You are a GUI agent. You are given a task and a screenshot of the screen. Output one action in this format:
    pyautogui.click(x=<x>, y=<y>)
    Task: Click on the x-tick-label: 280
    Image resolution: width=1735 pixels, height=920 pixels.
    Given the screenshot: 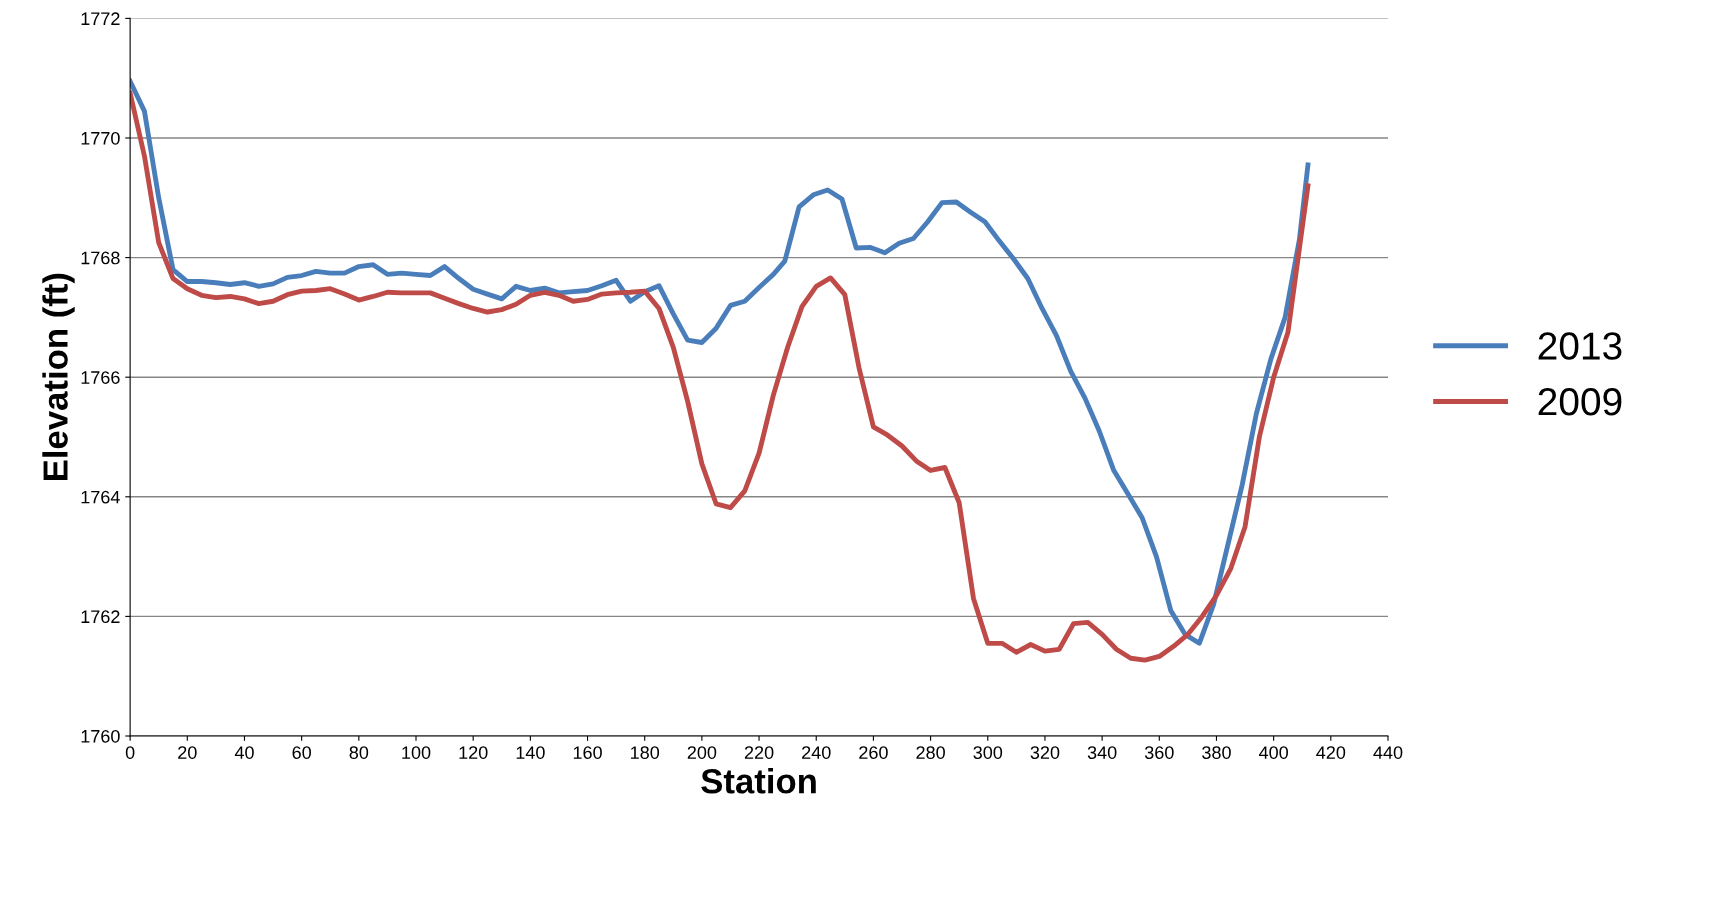 What is the action you would take?
    pyautogui.click(x=930, y=752)
    